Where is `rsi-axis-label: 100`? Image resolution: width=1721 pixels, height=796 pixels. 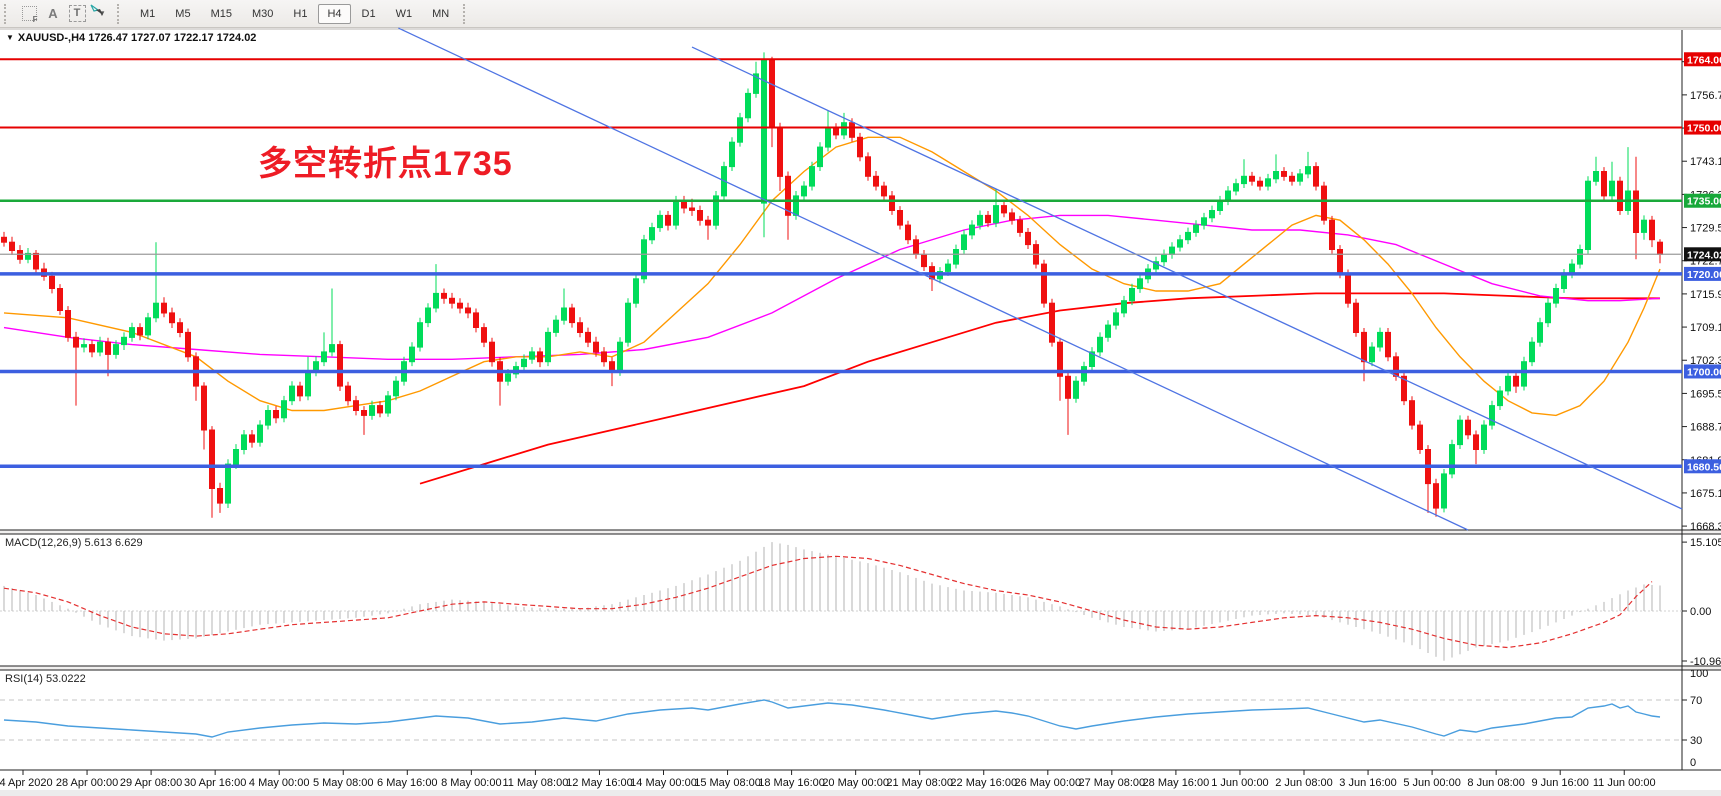 rsi-axis-label: 100 is located at coordinates (1699, 674).